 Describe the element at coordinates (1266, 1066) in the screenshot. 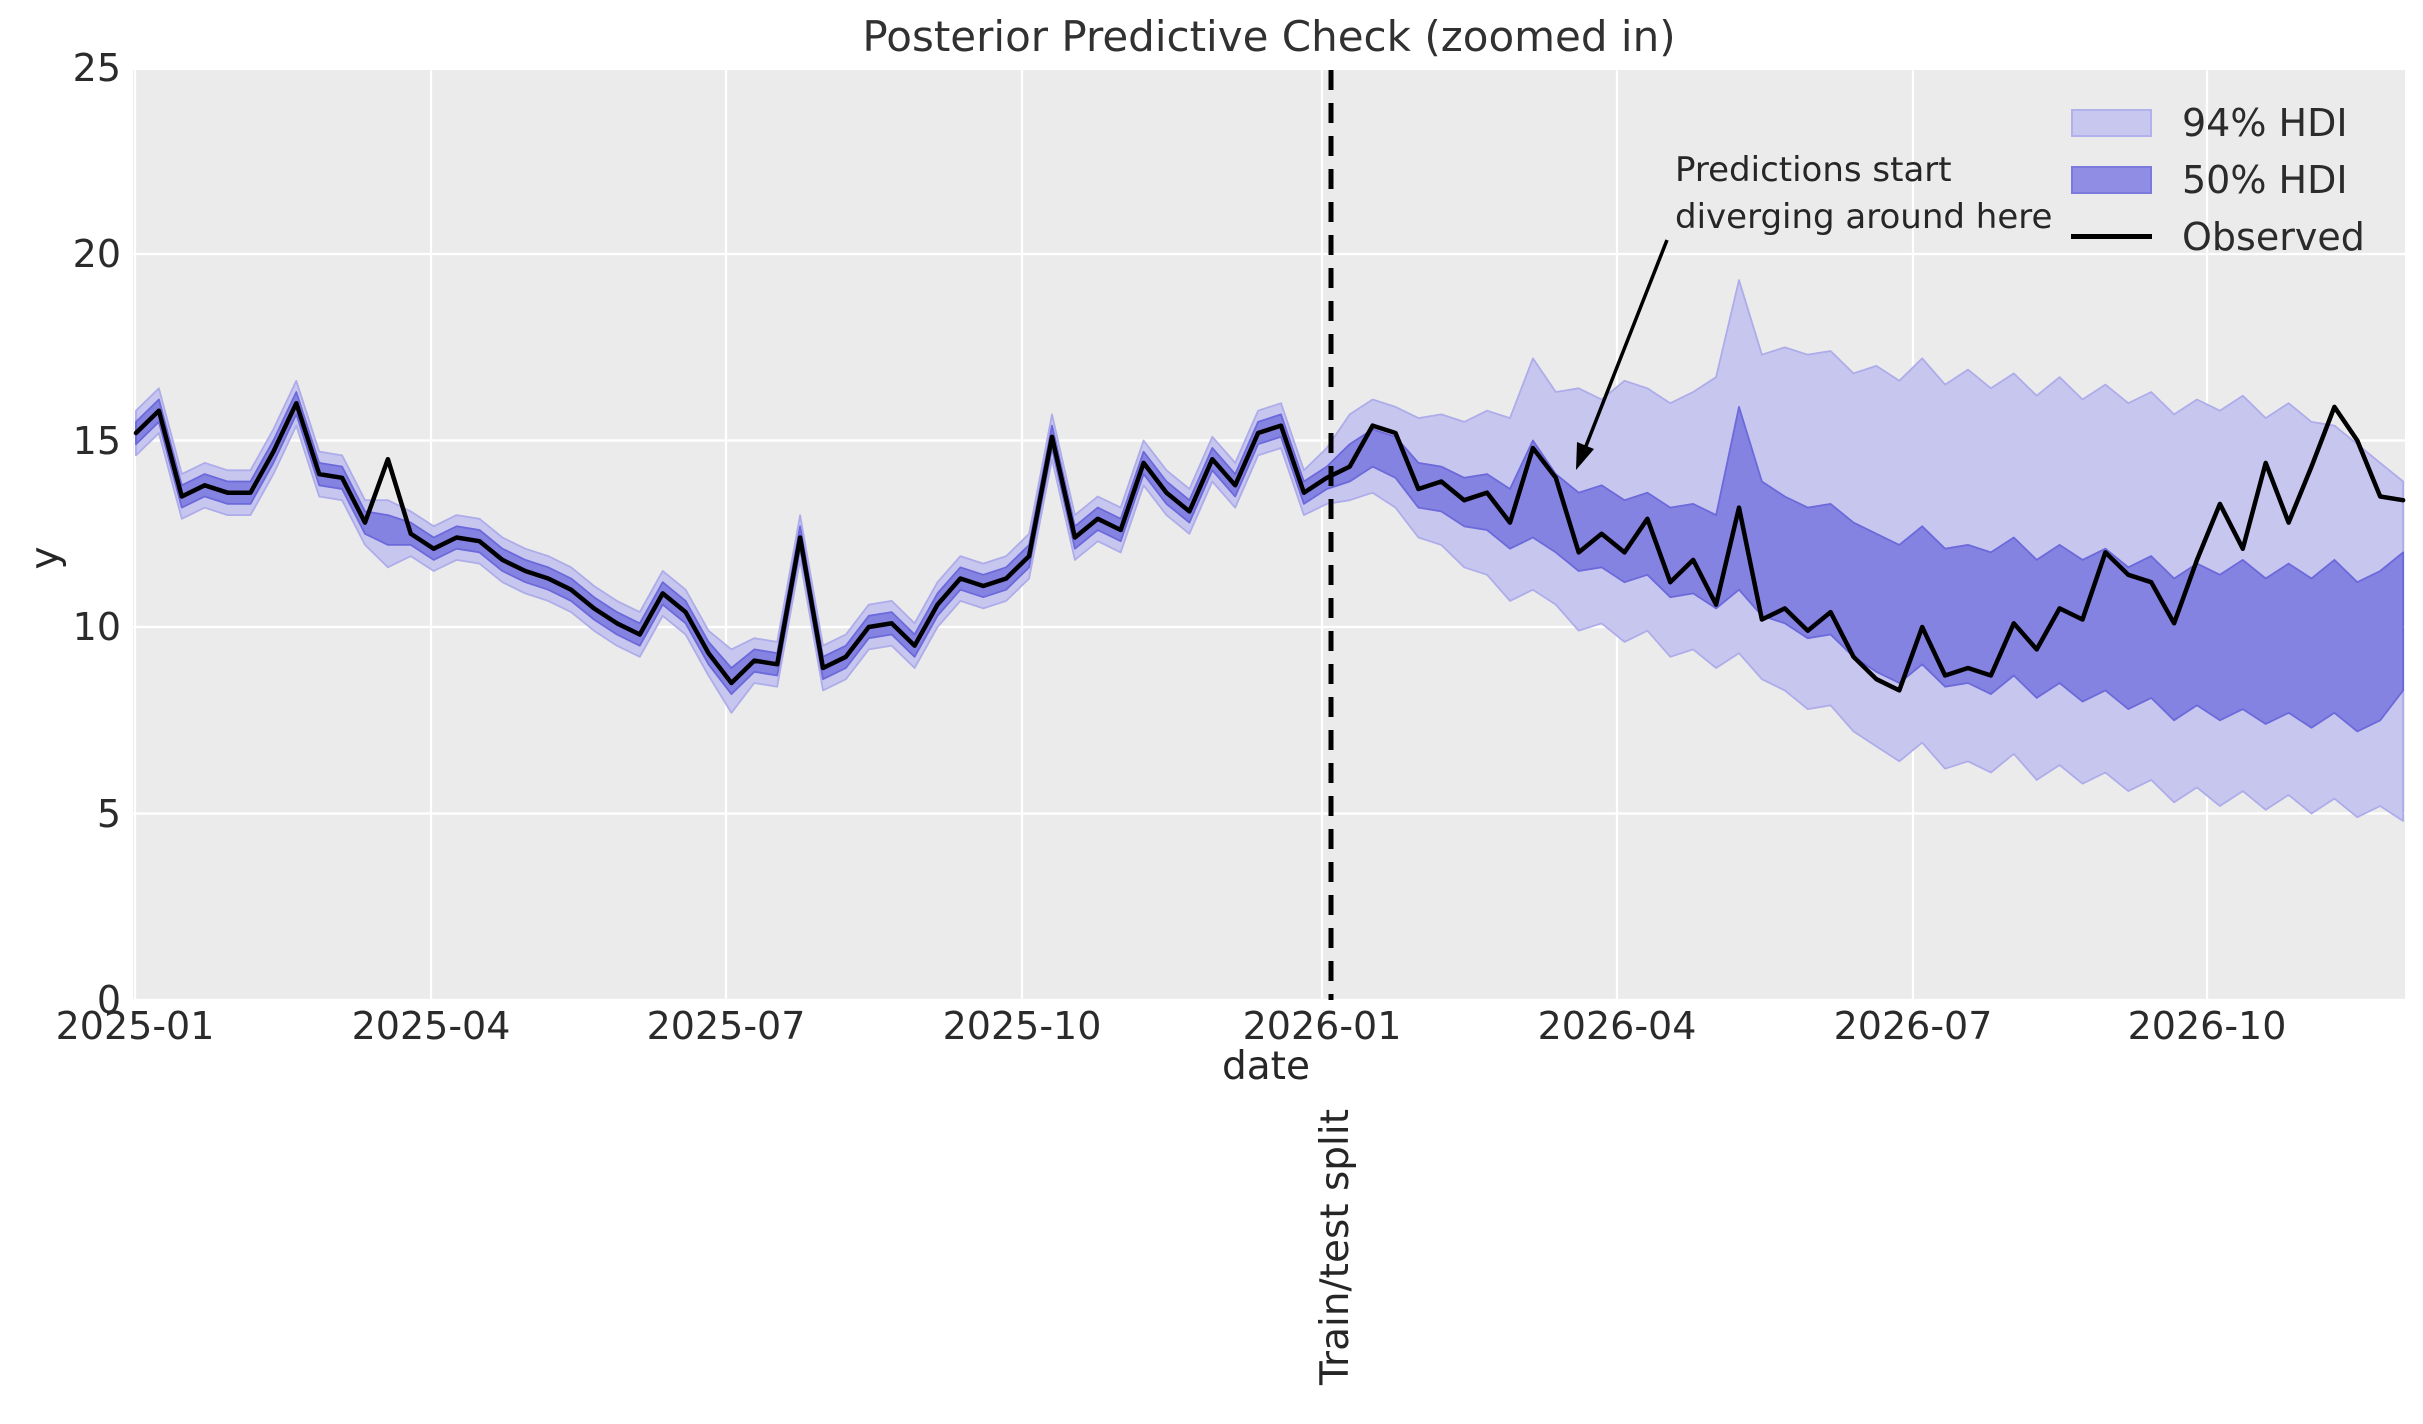

I see `x-axis-label: date` at that location.